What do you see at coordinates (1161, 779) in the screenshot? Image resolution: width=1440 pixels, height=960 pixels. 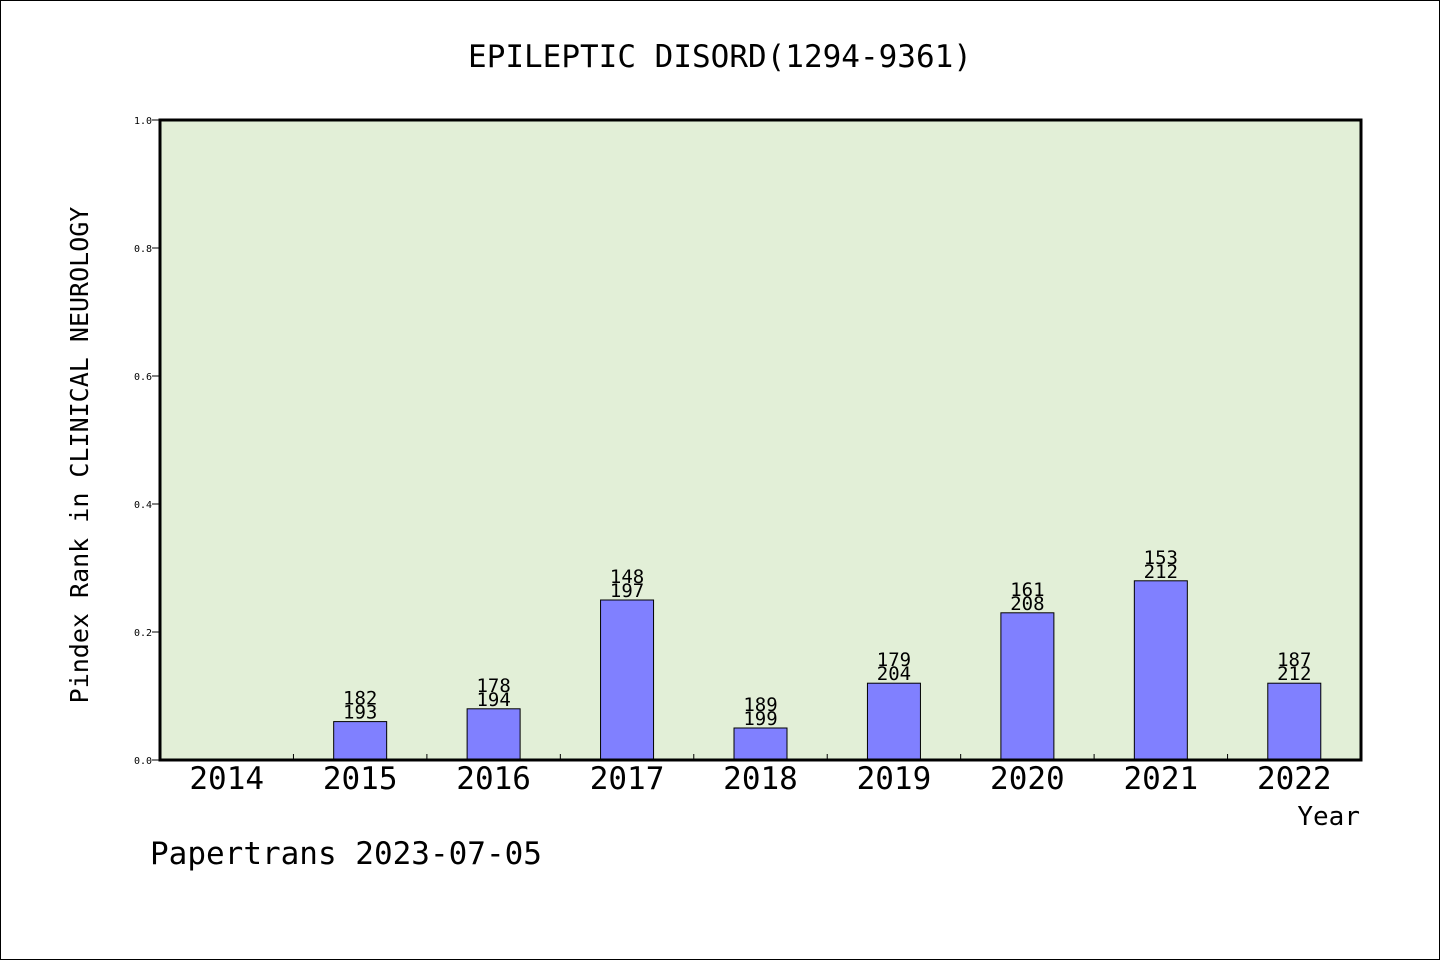 I see `x-tick-label: 2021` at bounding box center [1161, 779].